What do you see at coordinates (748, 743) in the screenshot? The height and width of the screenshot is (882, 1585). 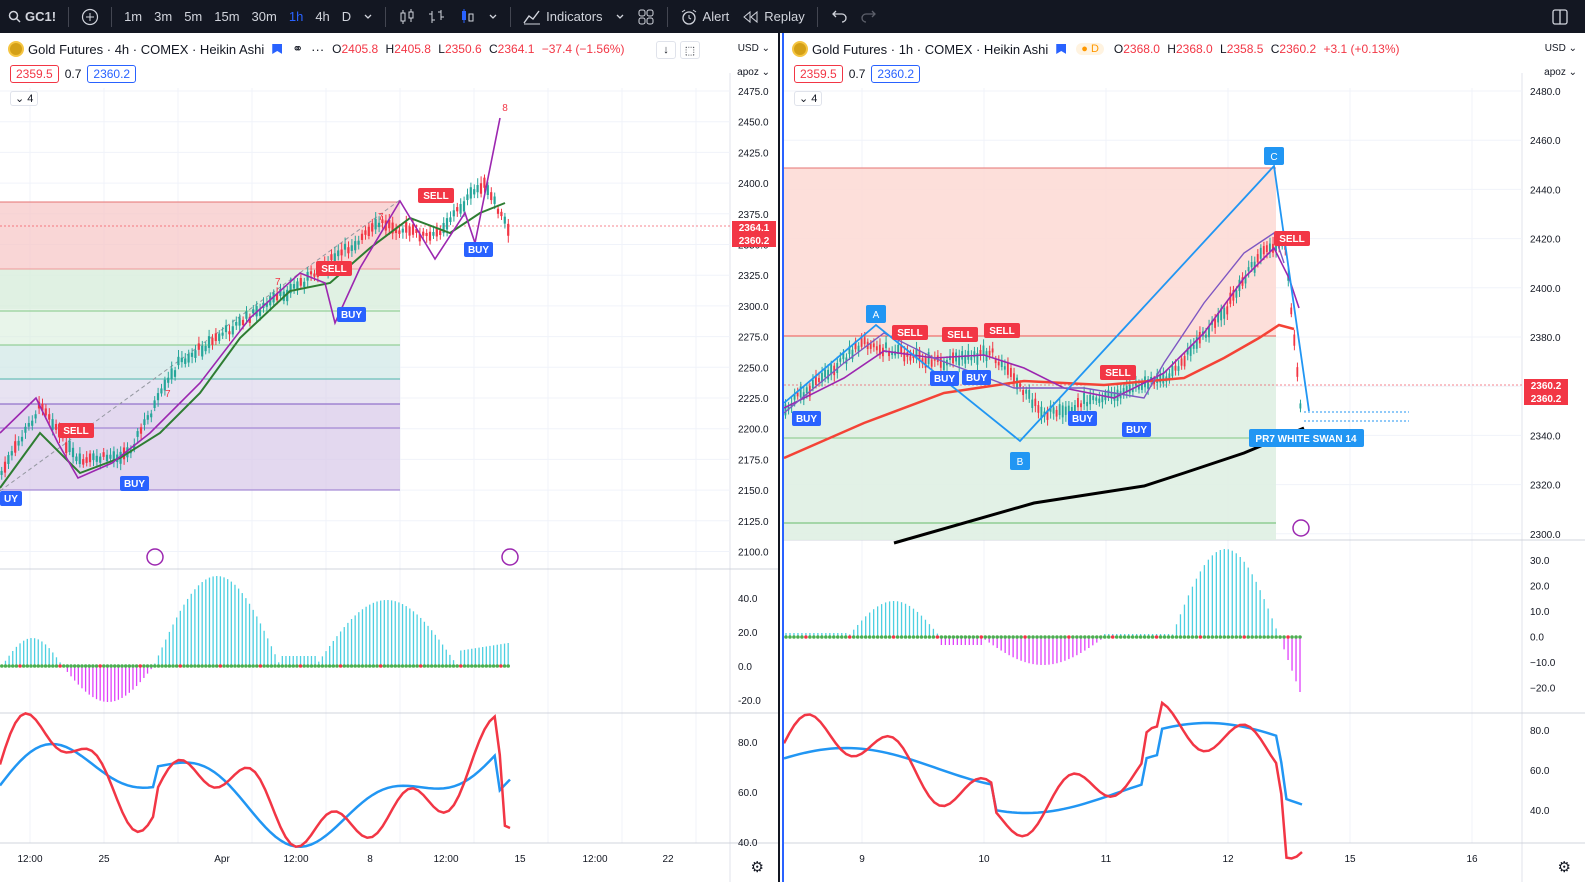 I see `rsi-tick-label: 80.0` at bounding box center [748, 743].